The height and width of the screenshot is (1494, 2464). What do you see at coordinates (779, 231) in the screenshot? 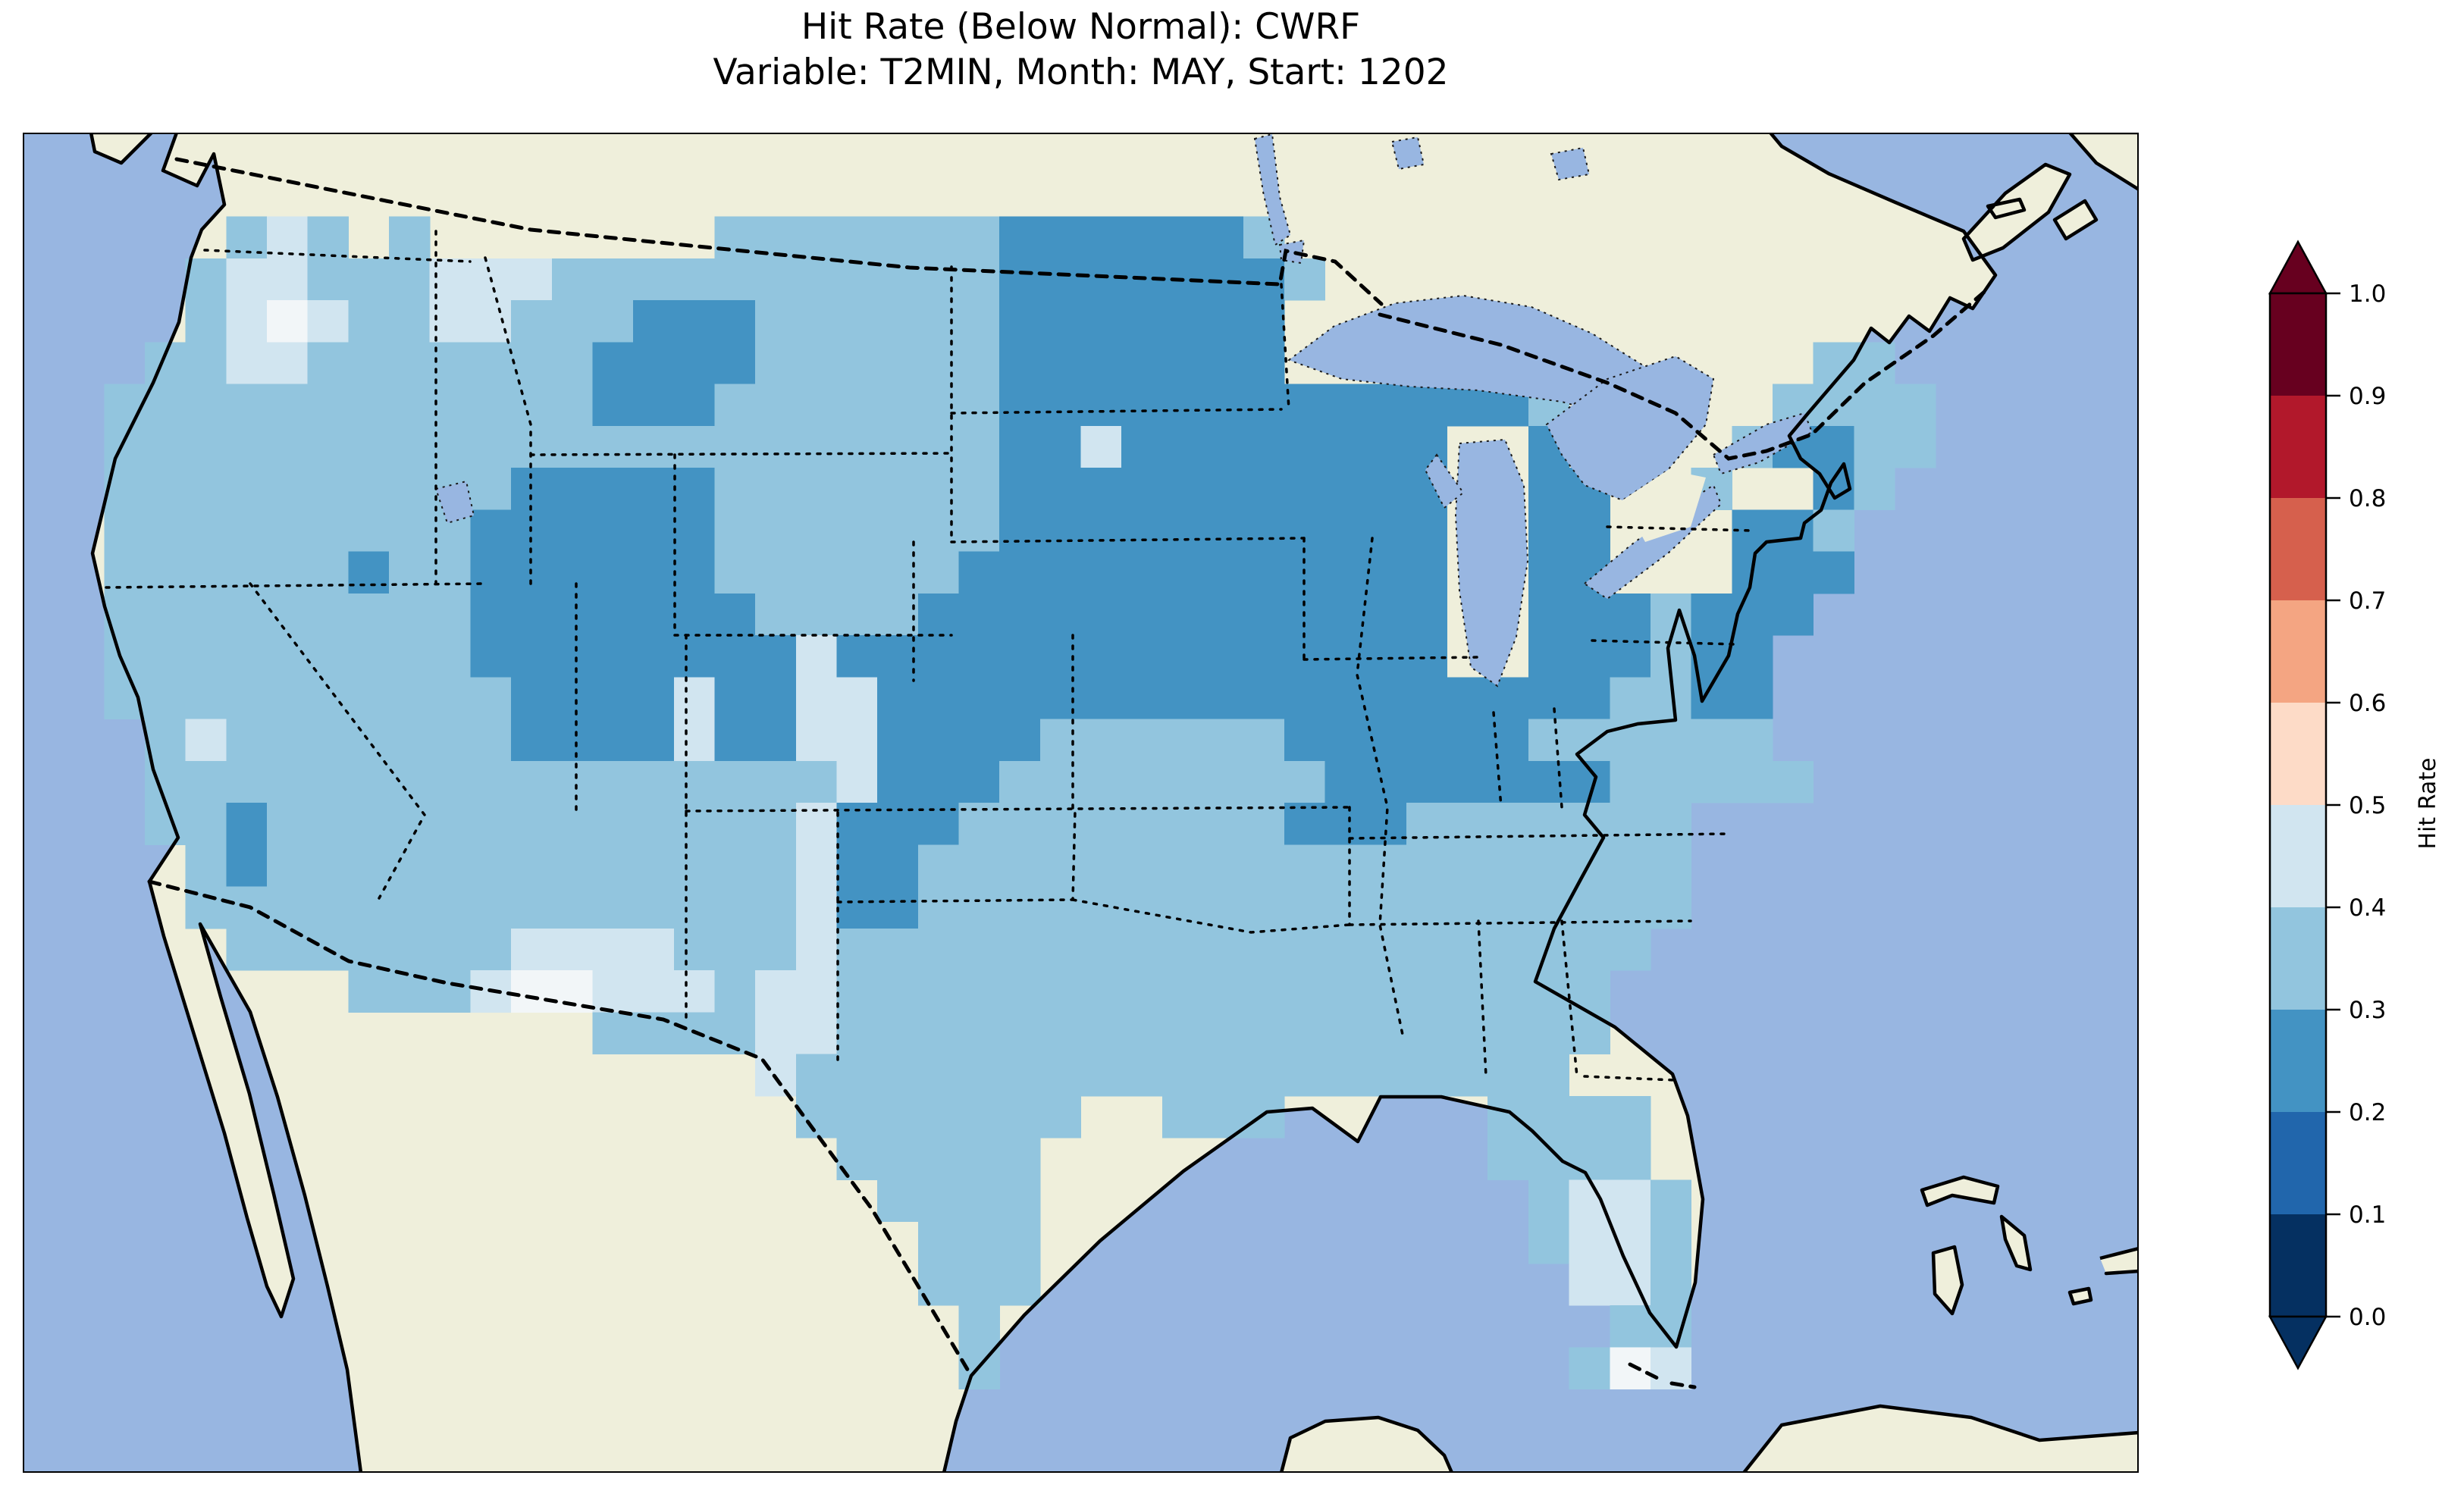
I see `us-canada-border` at bounding box center [779, 231].